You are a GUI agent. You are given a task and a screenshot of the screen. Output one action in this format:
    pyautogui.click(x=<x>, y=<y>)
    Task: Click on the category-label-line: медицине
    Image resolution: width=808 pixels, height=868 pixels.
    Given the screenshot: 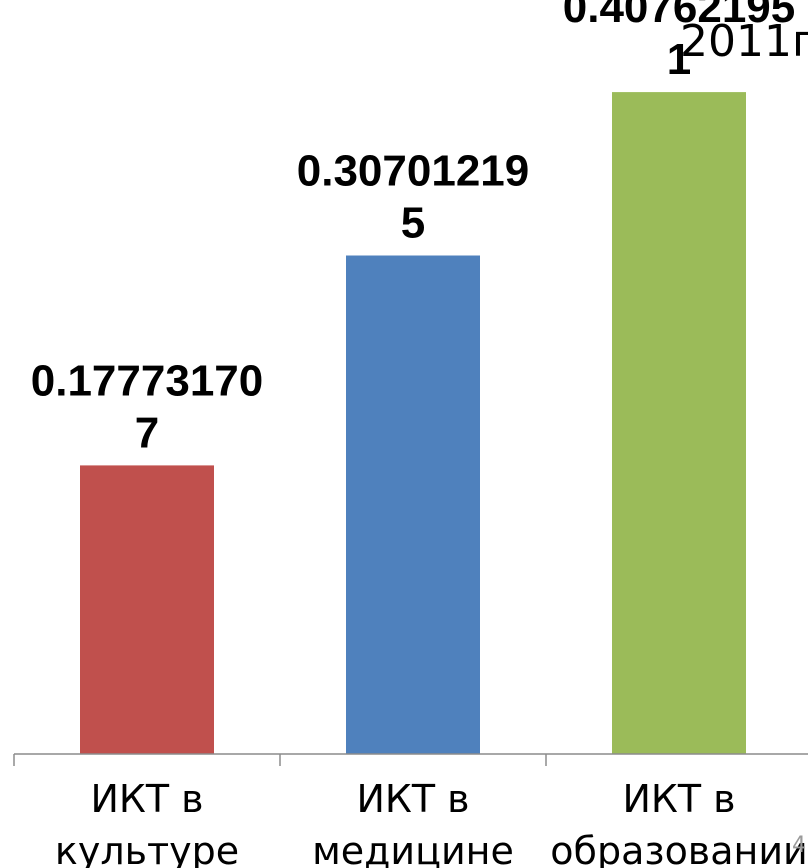 What is the action you would take?
    pyautogui.click(x=413, y=848)
    